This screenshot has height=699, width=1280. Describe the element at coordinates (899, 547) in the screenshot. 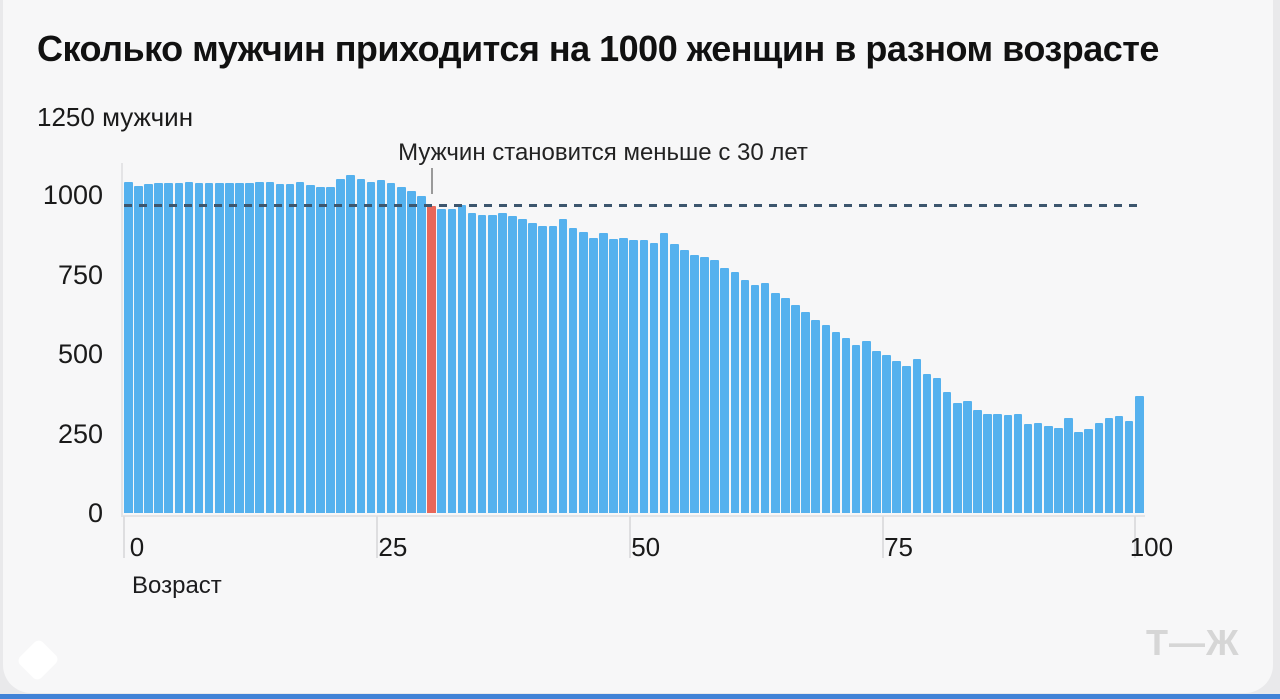

I see `x-tick-75: 75` at that location.